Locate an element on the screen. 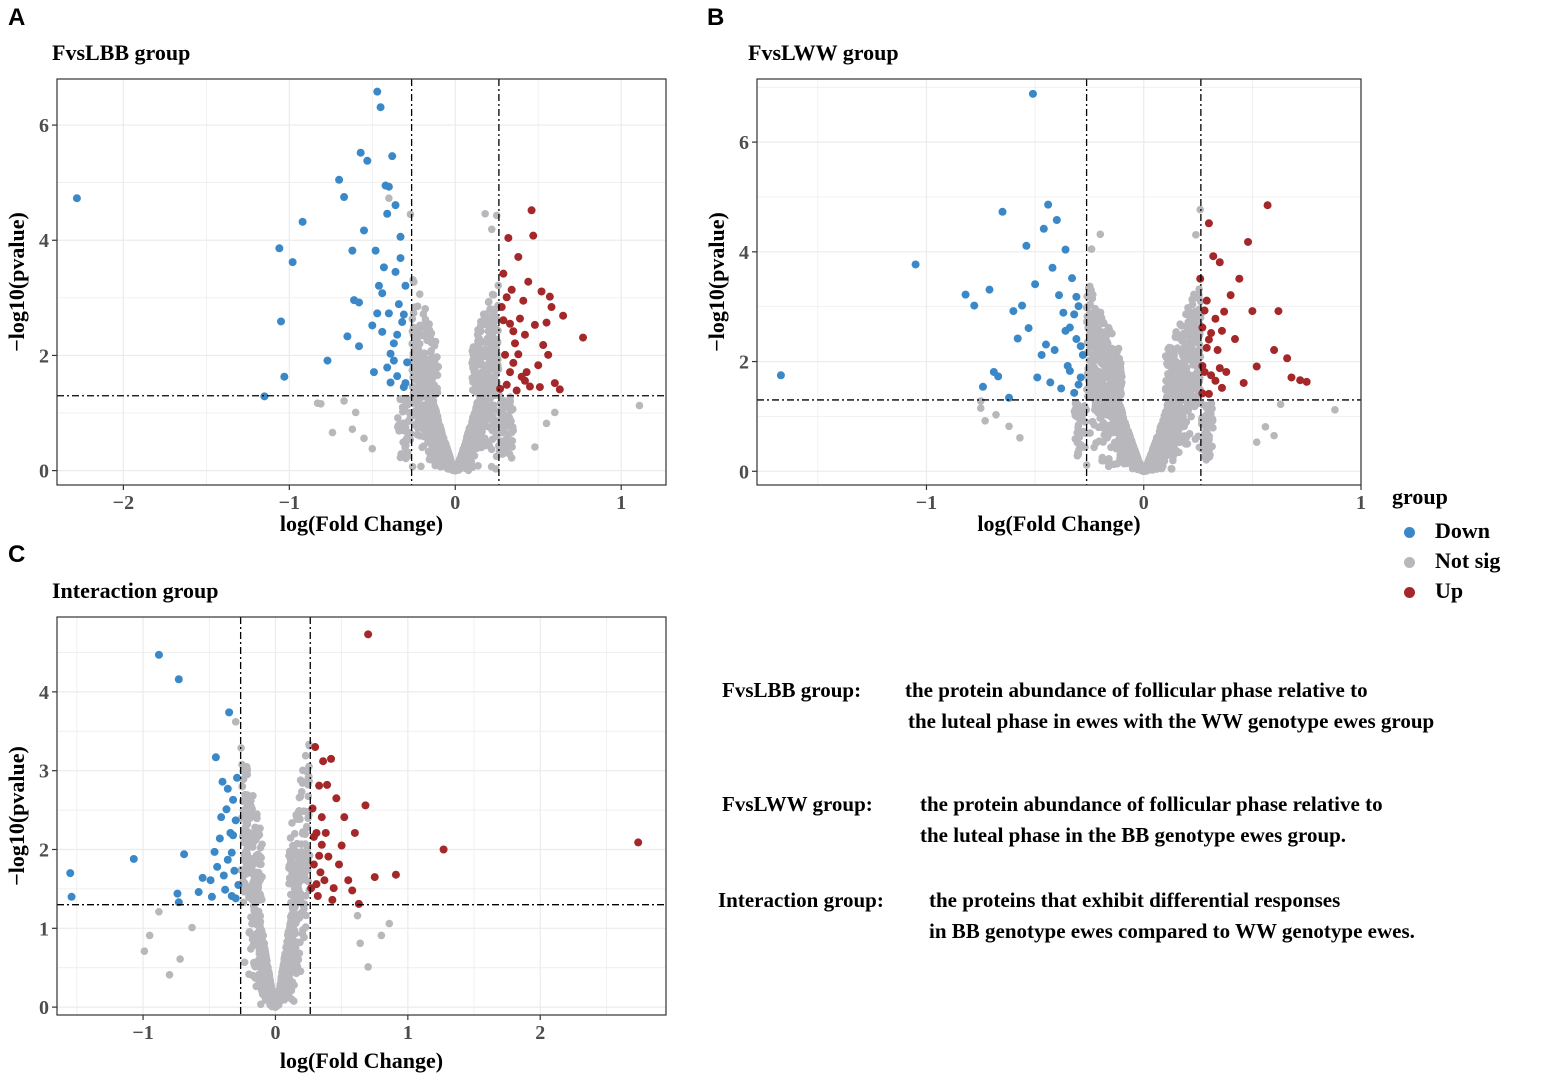  panel-title-b: FvsLWW group is located at coordinates (823, 52).